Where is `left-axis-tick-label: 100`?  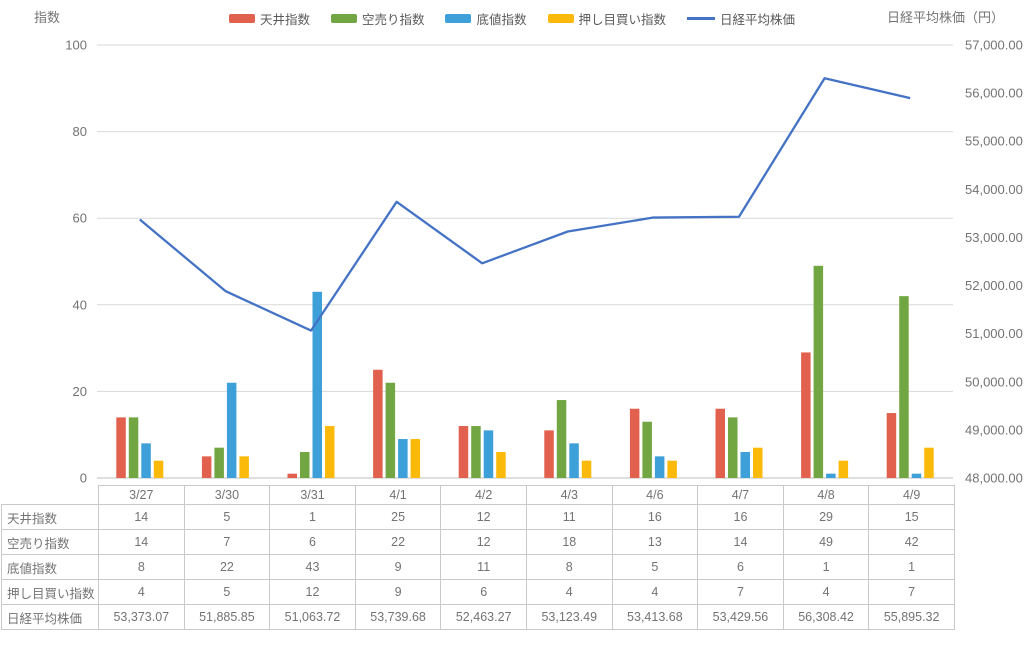 left-axis-tick-label: 100 is located at coordinates (76, 45).